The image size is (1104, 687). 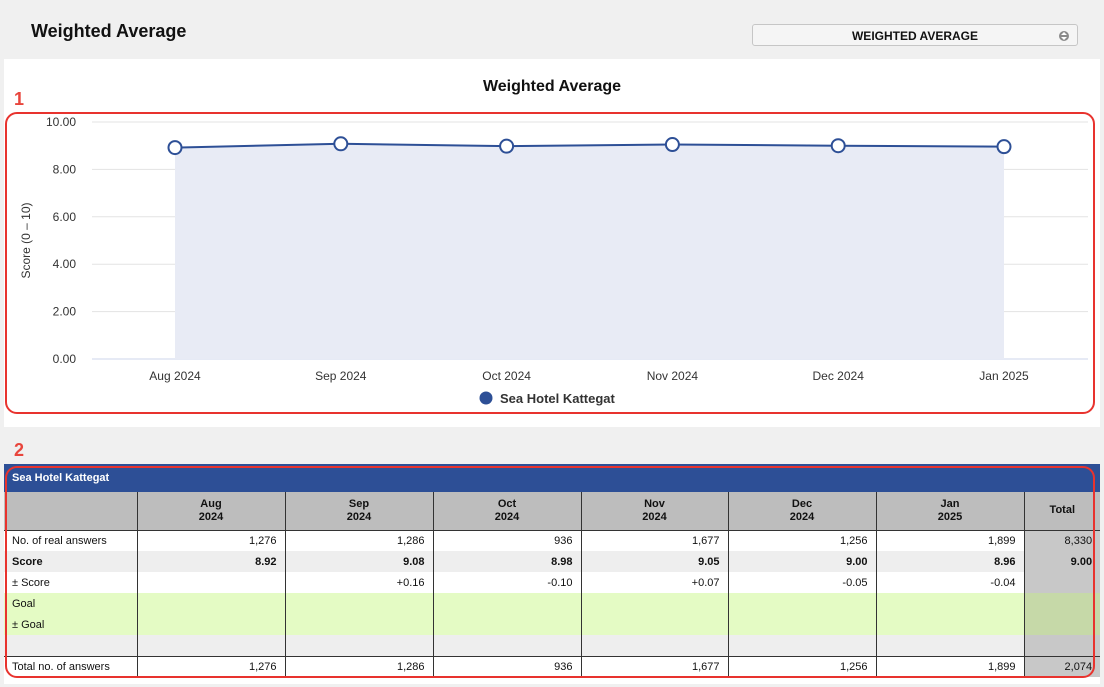 What do you see at coordinates (358, 582) in the screenshot?
I see `table-cell: +0.16` at bounding box center [358, 582].